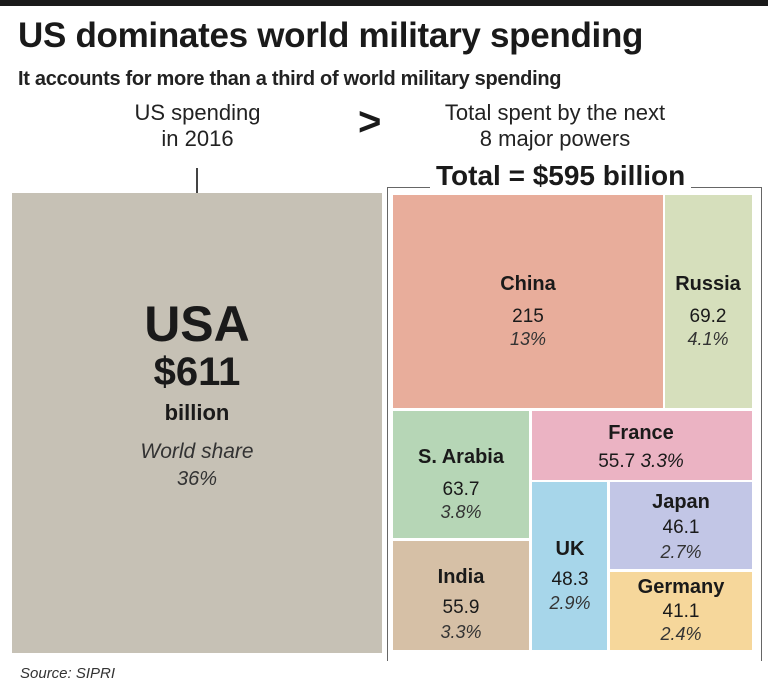 The width and height of the screenshot is (768, 695). I want to click on tile-label-china: China, so click(528, 284).